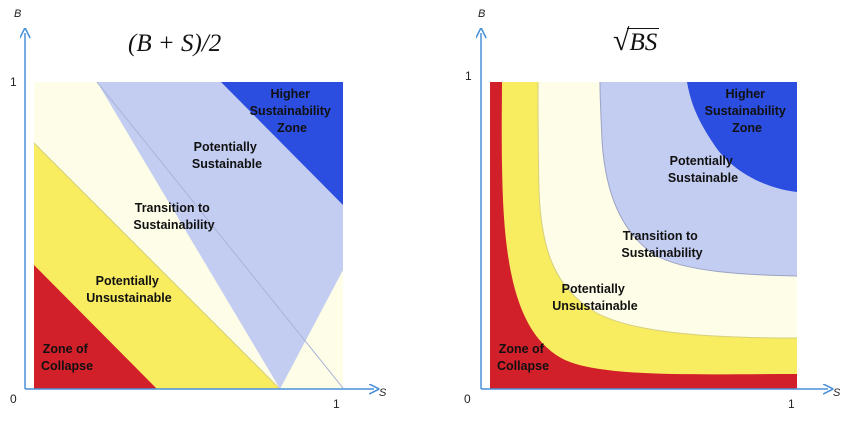 Image resolution: width=850 pixels, height=421 pixels. What do you see at coordinates (636, 40) in the screenshot?
I see `right-formula: √ BS` at bounding box center [636, 40].